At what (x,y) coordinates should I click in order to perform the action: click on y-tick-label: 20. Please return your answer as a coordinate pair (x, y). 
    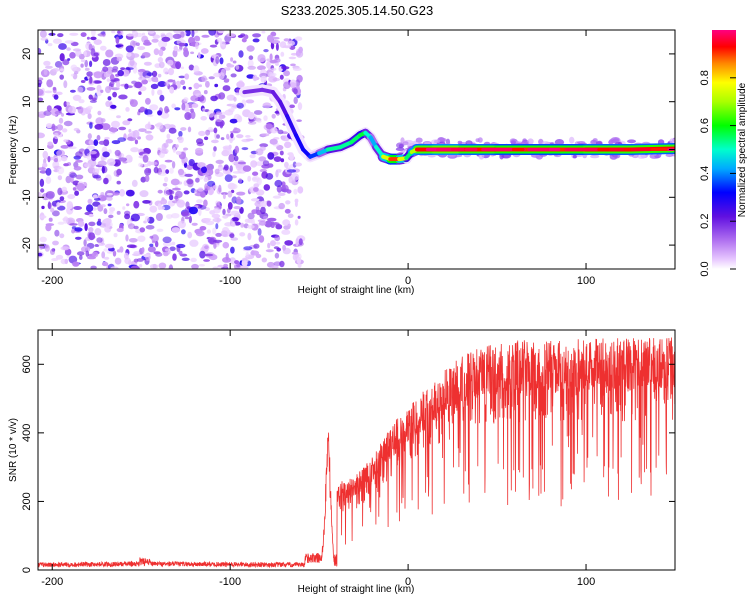
    Looking at the image, I should click on (27, 54).